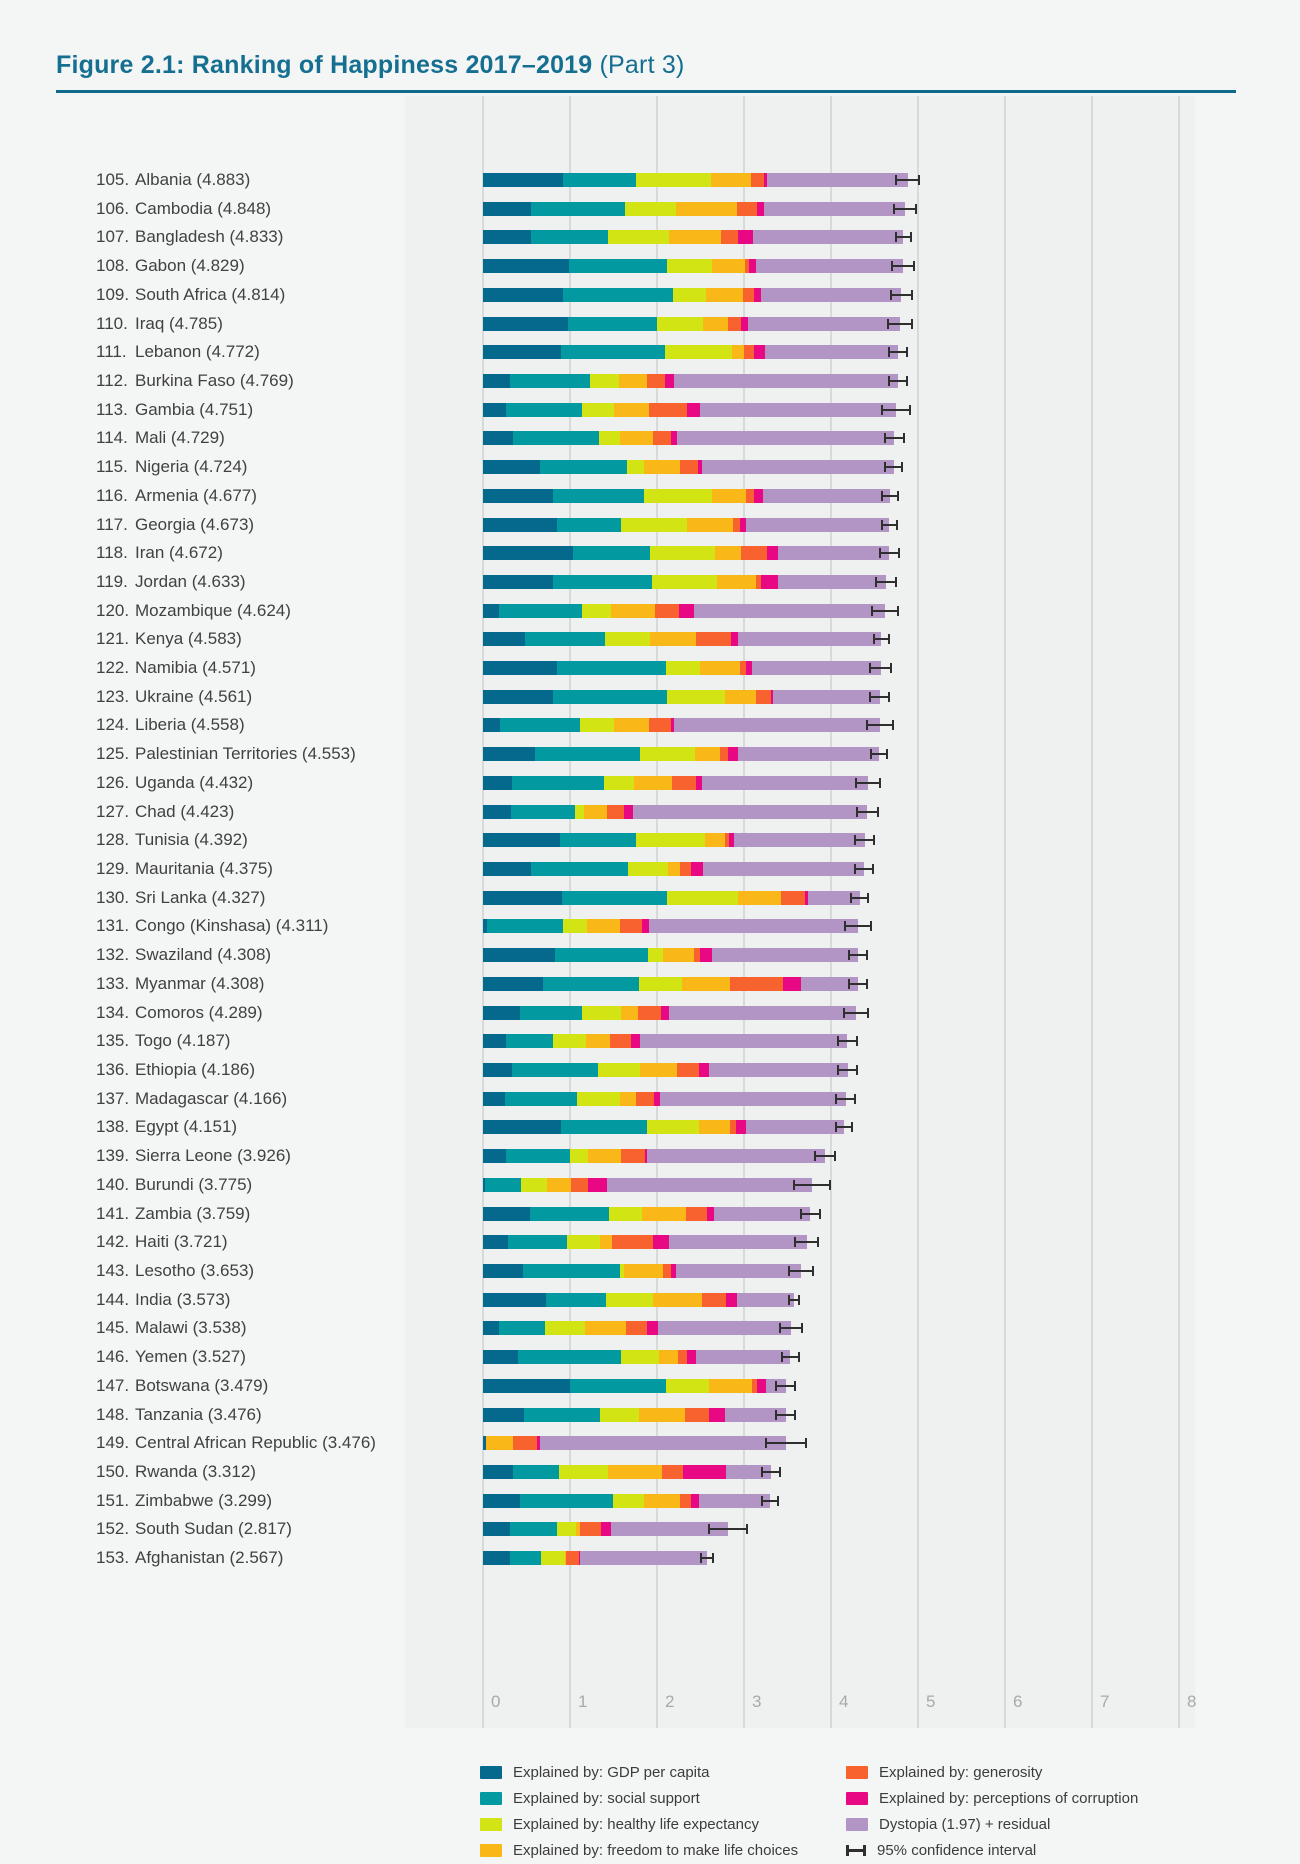 This screenshot has width=1300, height=1864. What do you see at coordinates (1005, 912) in the screenshot?
I see `gridline-x6` at bounding box center [1005, 912].